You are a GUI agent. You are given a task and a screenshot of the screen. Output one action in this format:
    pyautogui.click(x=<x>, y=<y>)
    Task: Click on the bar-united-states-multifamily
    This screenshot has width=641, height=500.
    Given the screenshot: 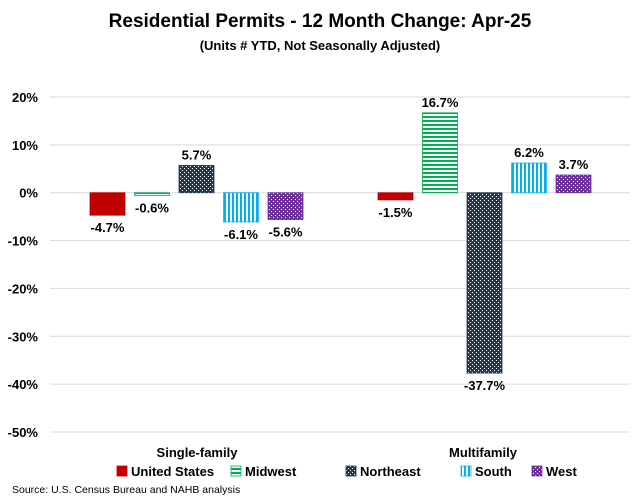 What is the action you would take?
    pyautogui.click(x=395, y=196)
    